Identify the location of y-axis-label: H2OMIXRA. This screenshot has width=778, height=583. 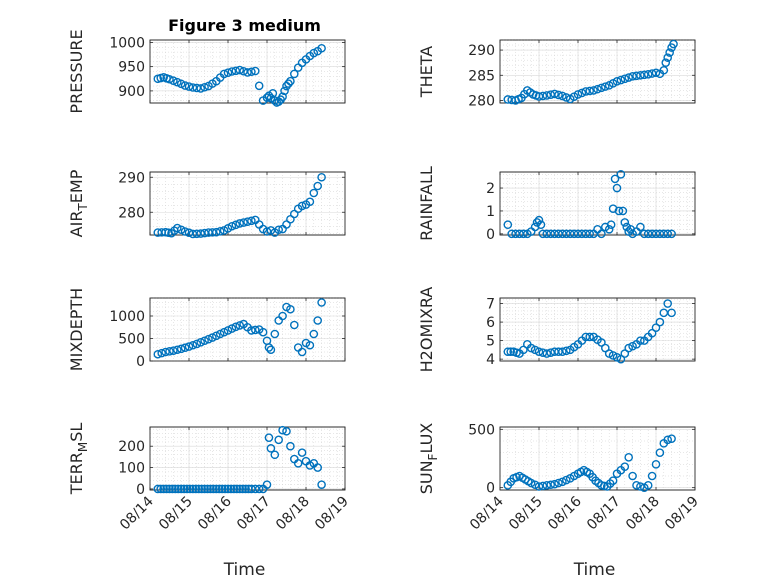
(426, 330).